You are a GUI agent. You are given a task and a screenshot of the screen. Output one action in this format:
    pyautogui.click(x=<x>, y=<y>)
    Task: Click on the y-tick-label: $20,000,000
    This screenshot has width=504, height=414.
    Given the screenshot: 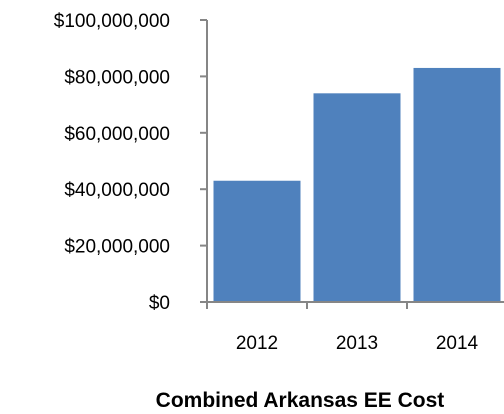 What is the action you would take?
    pyautogui.click(x=117, y=247)
    